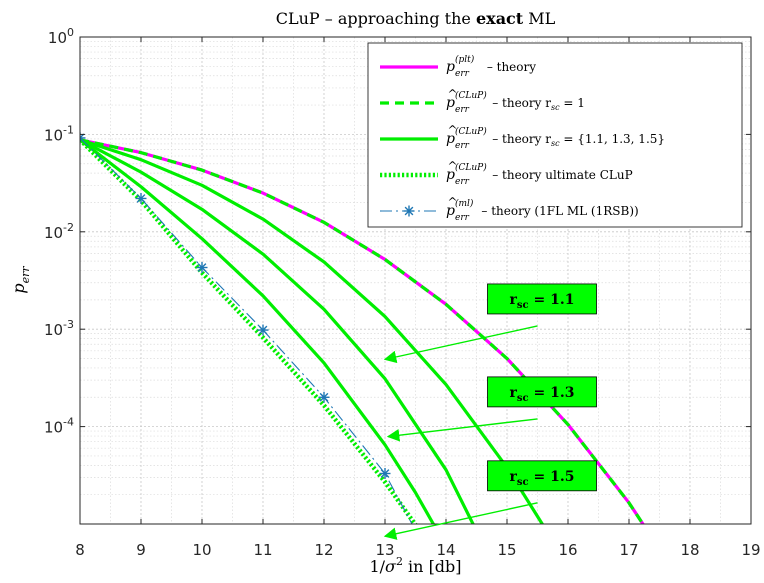  I want to click on x-tick-label: 18, so click(689, 550).